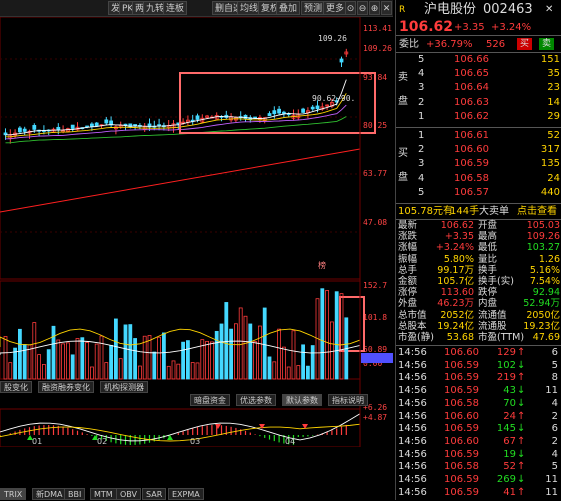 This screenshot has width=561, height=501. Describe the element at coordinates (277, 103) in the screenshot. I see `highlight-box` at that location.